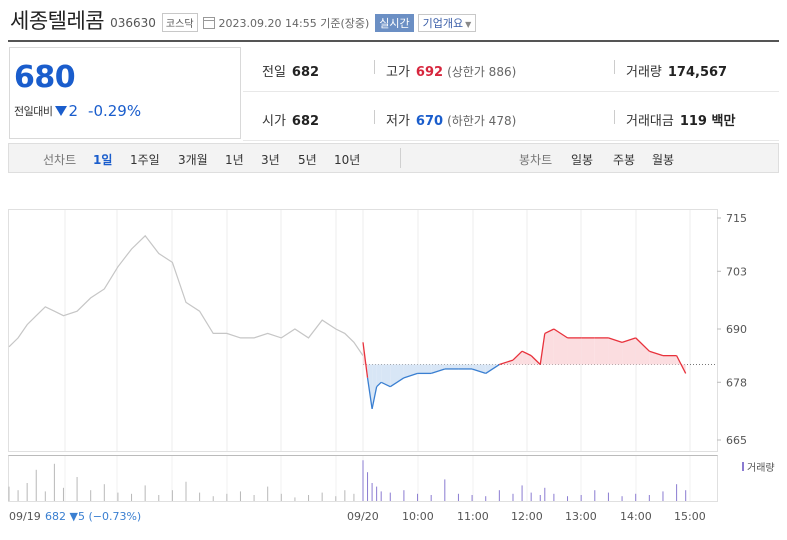  I want to click on stat-open: 시가 682, so click(290, 119).